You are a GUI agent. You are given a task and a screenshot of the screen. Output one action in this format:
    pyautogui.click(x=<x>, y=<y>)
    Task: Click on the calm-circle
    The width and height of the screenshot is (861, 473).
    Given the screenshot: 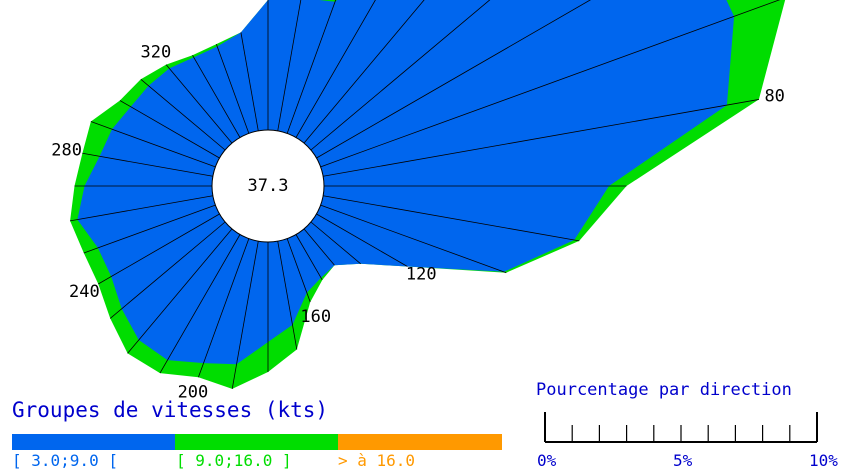 What is the action you would take?
    pyautogui.click(x=268, y=186)
    